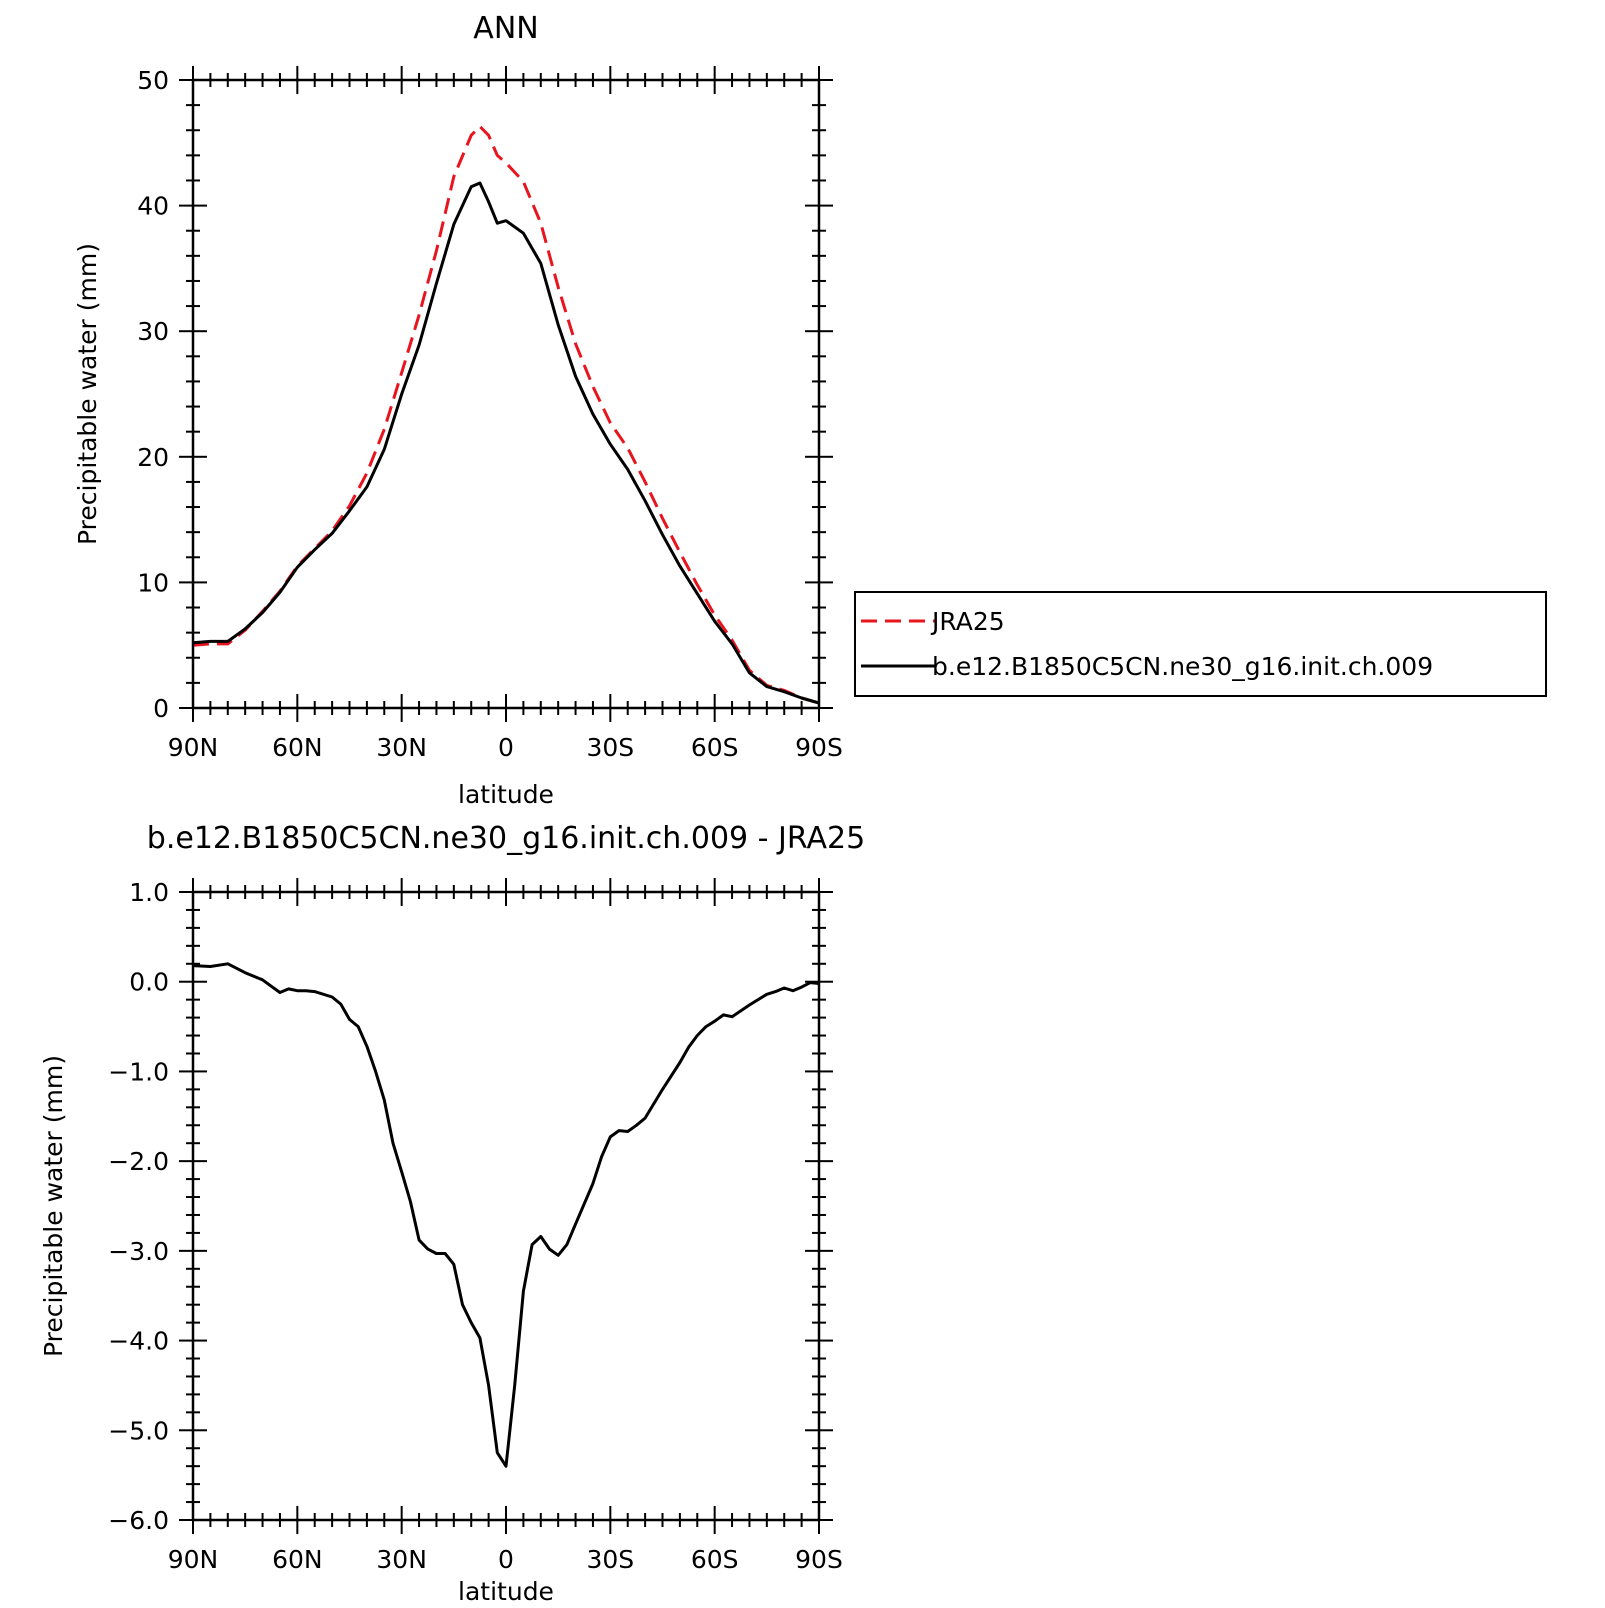  What do you see at coordinates (506, 1215) in the screenshot?
I see `series-line-difference` at bounding box center [506, 1215].